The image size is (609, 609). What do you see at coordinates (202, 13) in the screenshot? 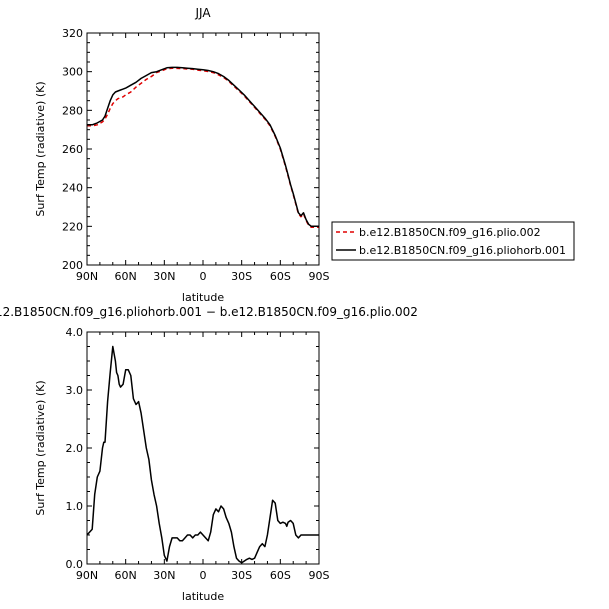
I see `top-panel-title: JJA` at bounding box center [202, 13].